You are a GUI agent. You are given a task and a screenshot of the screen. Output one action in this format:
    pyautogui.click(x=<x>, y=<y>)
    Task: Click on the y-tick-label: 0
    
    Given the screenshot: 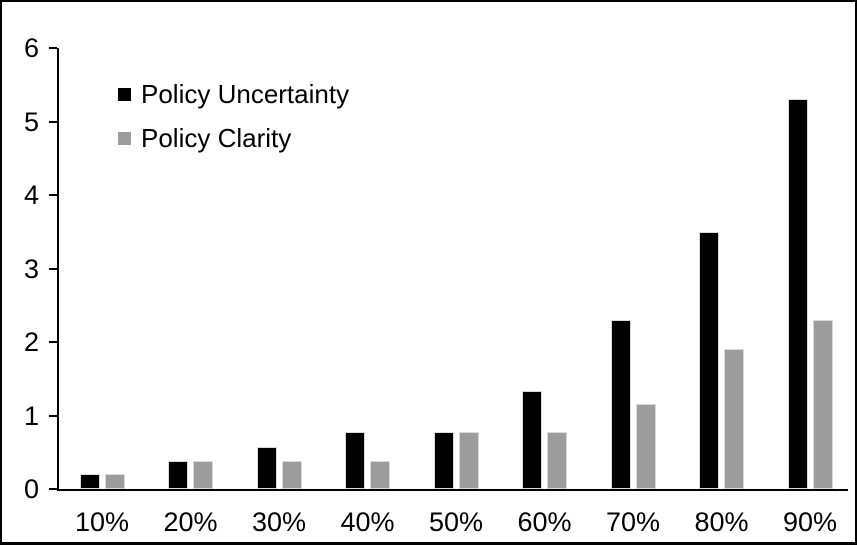 What is the action you would take?
    pyautogui.click(x=31, y=489)
    